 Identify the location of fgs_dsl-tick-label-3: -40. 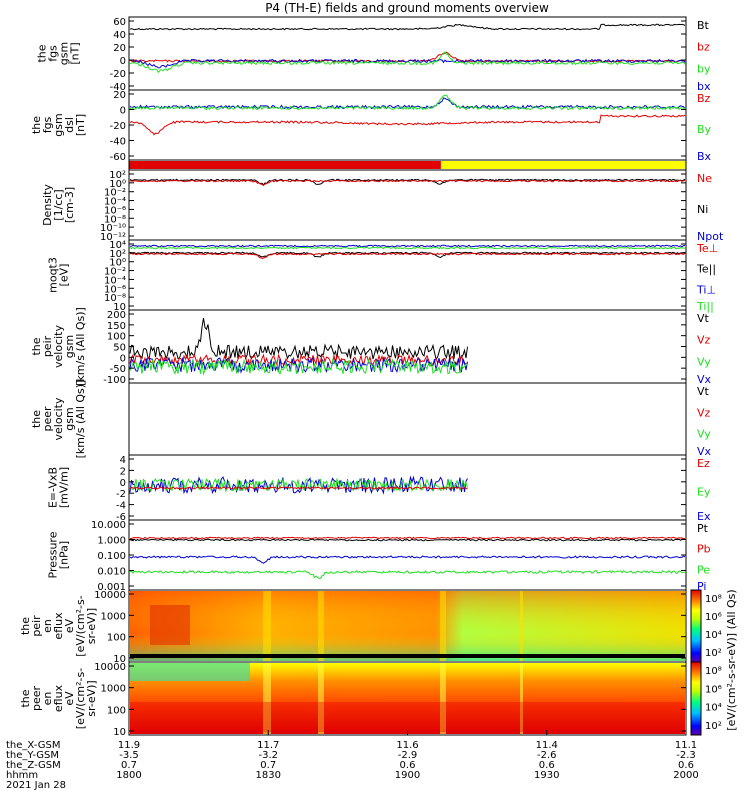
(118, 142).